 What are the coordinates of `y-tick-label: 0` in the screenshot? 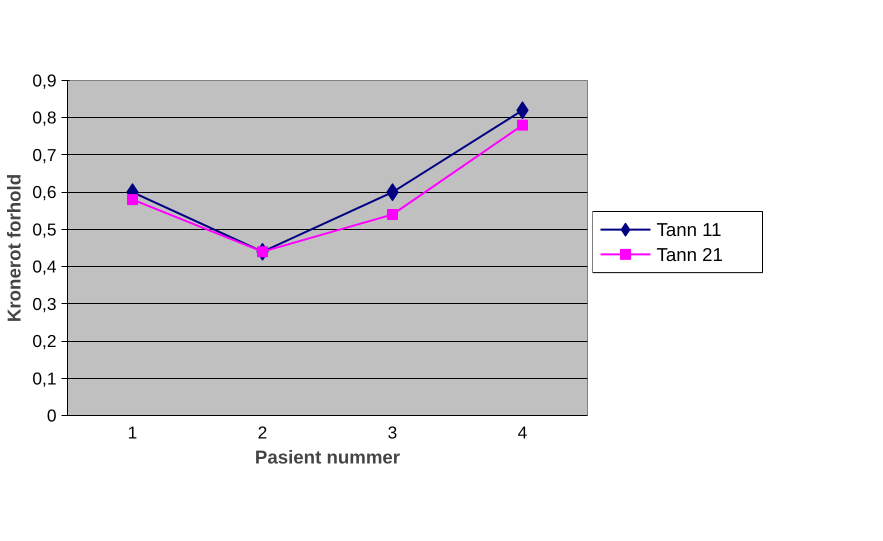 It's located at (51, 416).